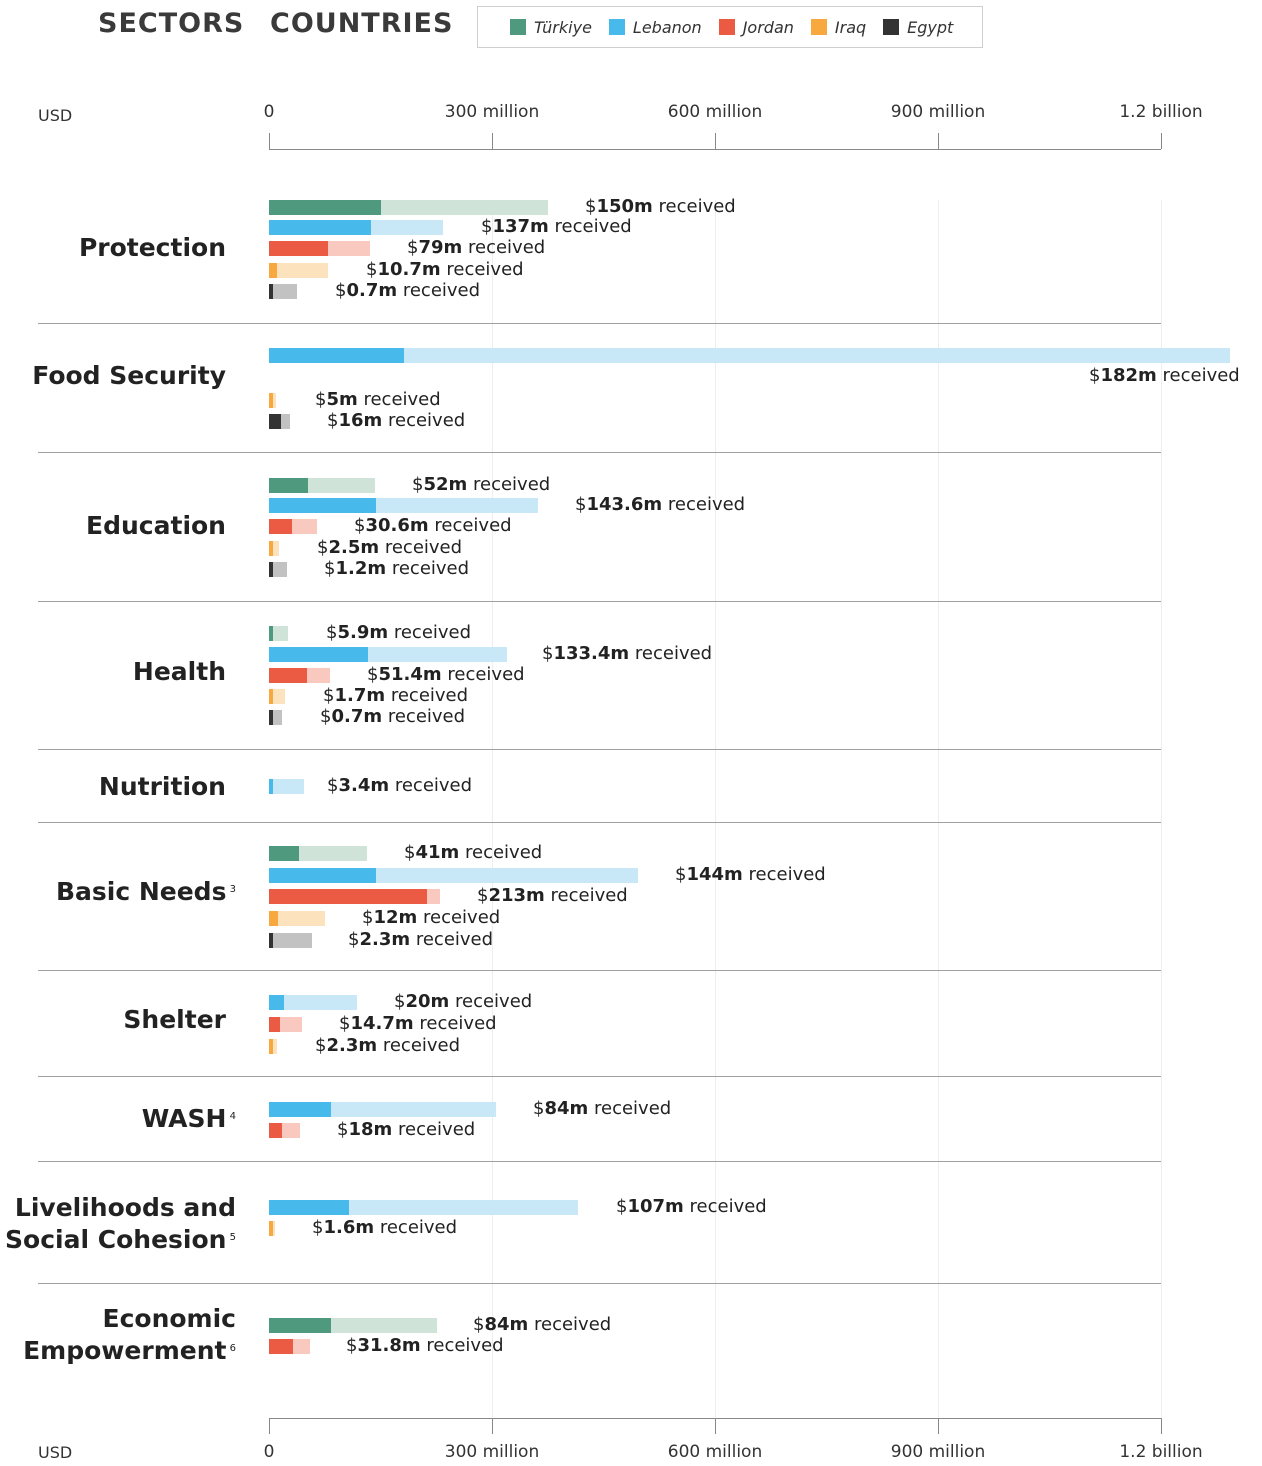  Describe the element at coordinates (409, 207) in the screenshot. I see `bar-protection-türkiye` at that location.